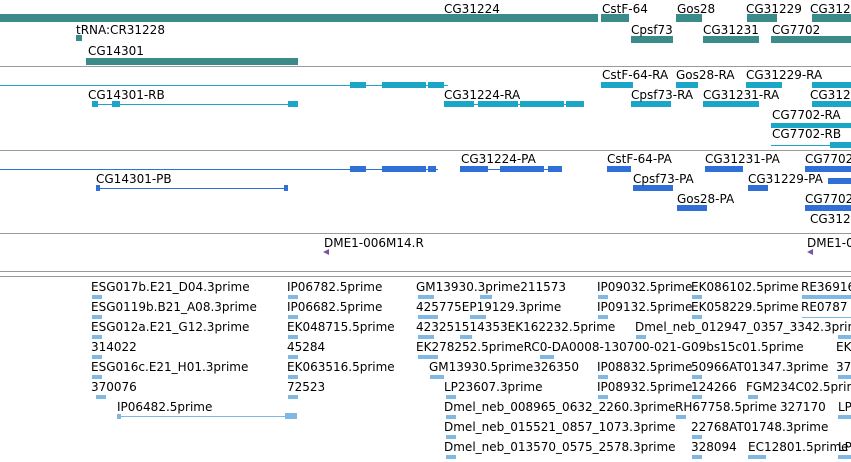  I want to click on est-label: EC12801.5prime, so click(798, 447).